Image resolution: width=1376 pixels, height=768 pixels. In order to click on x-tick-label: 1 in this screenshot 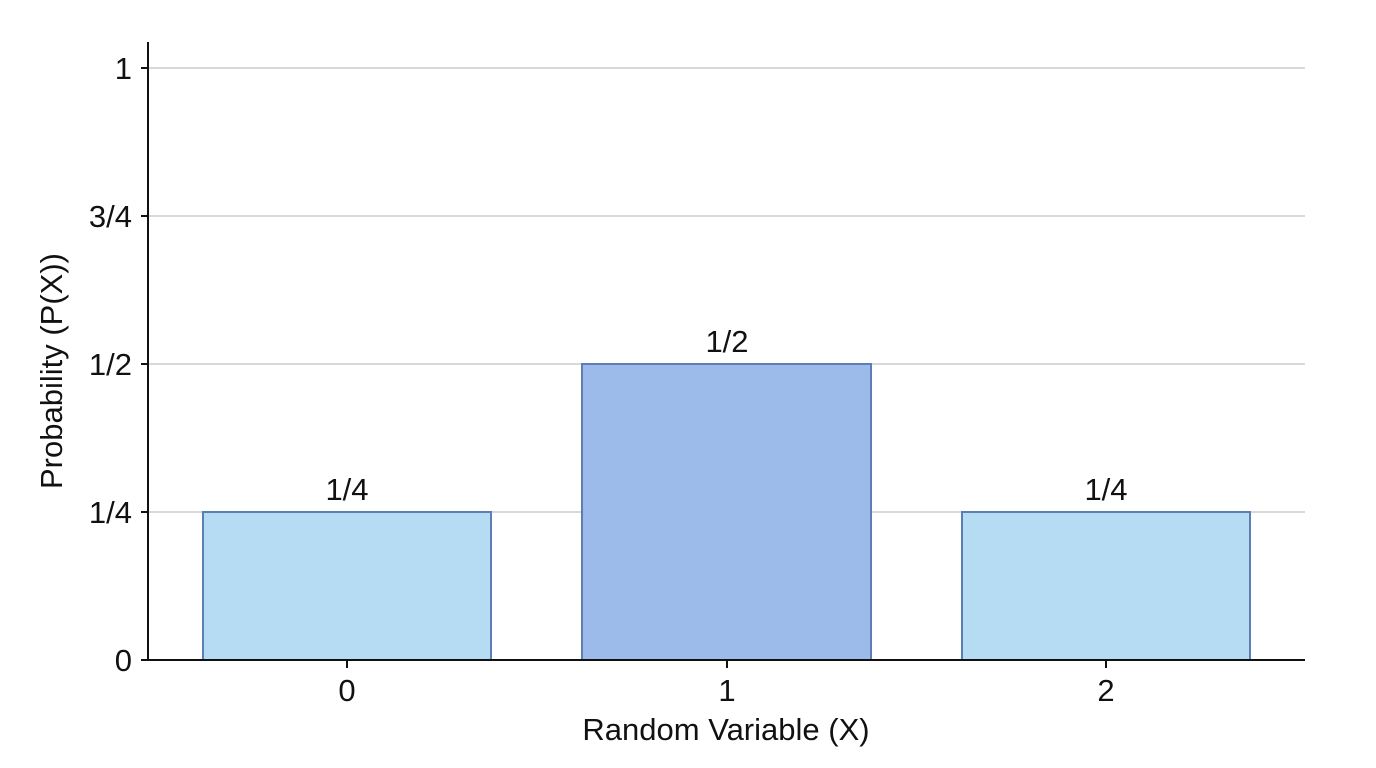, I will do `click(727, 690)`.